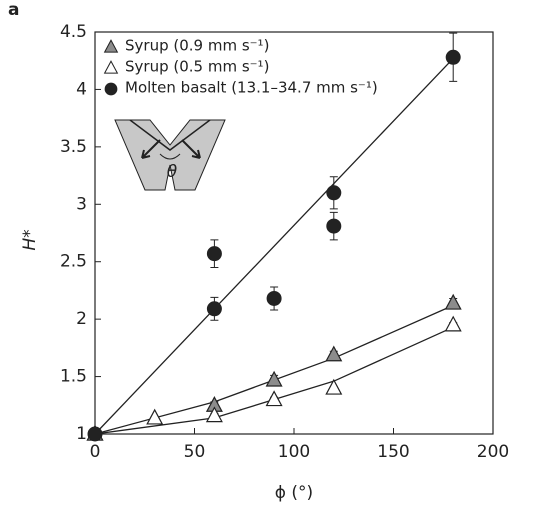  What do you see at coordinates (170, 135) in the screenshot?
I see `inset-edge` at bounding box center [170, 135].